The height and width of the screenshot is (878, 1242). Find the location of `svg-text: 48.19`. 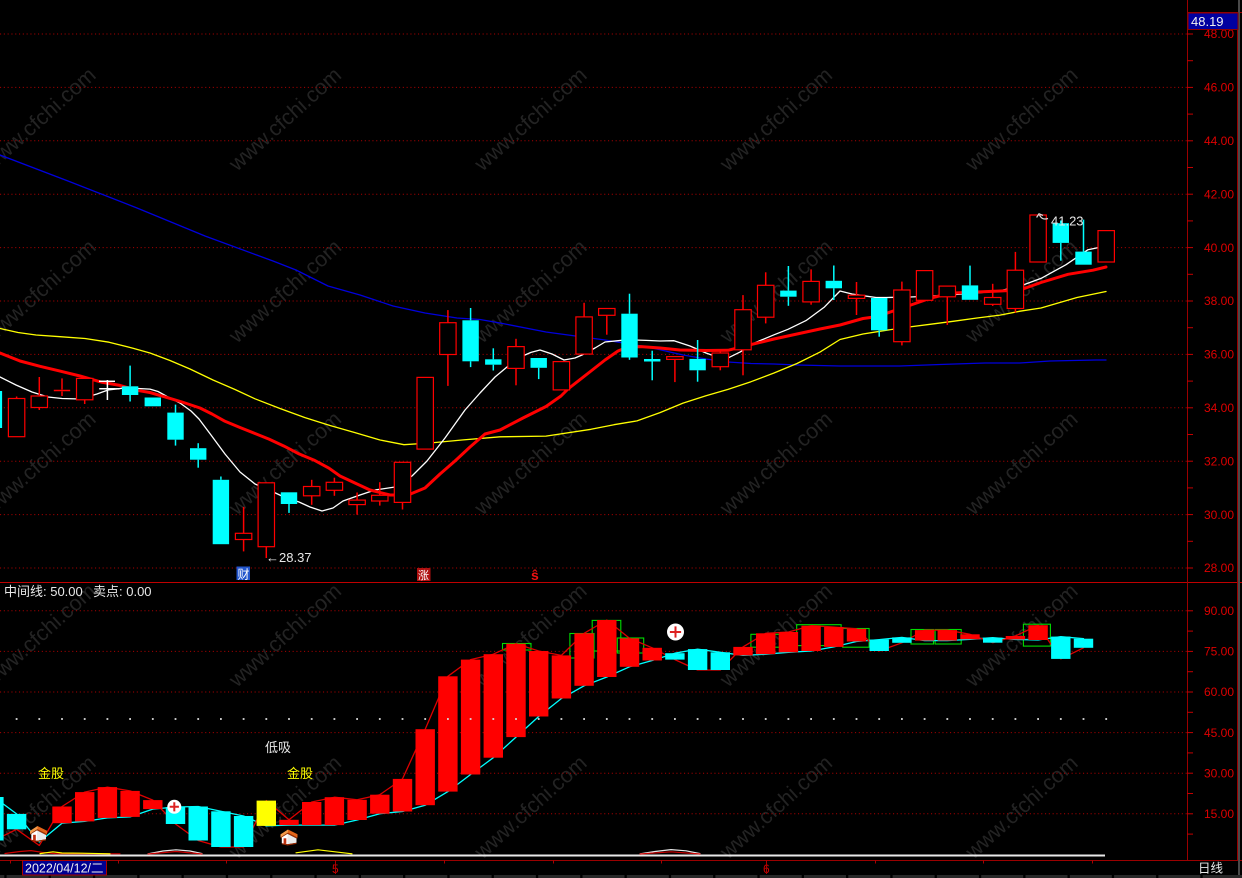

svg-text: 48.19 is located at coordinates (1207, 21).